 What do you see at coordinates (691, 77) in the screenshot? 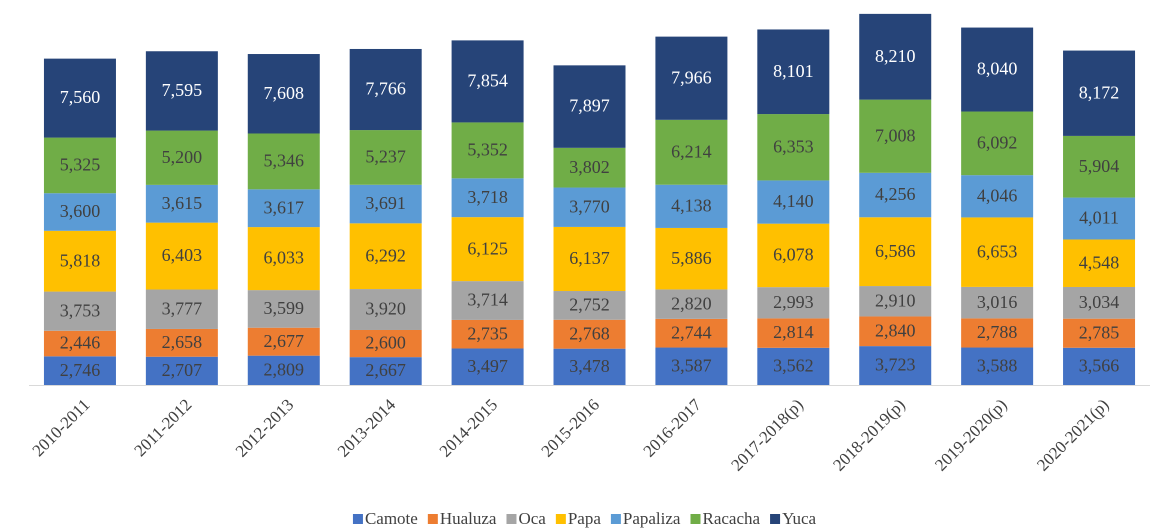
I see `data-label: 7,966` at bounding box center [691, 77].